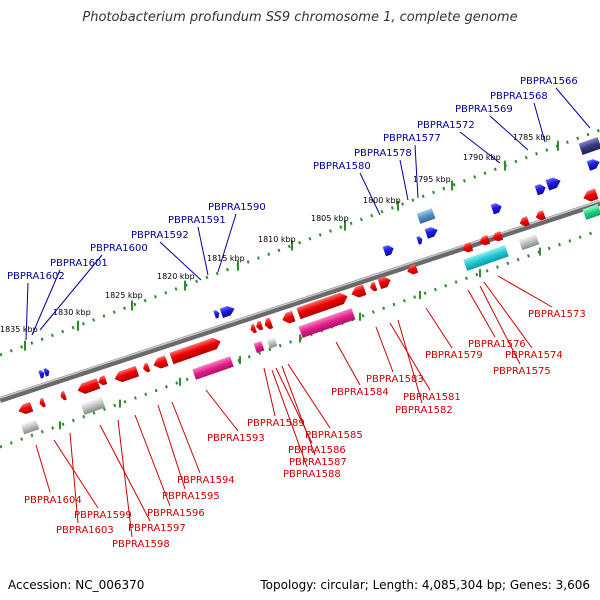  Describe the element at coordinates (206, 480) in the screenshot. I see `gene-label-bottom: PBPRA1594` at that location.